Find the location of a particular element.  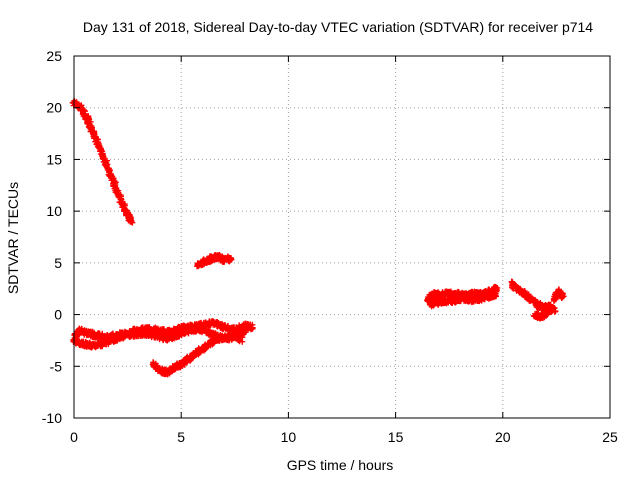

x-axis-label: GPS time / hours is located at coordinates (340, 465).